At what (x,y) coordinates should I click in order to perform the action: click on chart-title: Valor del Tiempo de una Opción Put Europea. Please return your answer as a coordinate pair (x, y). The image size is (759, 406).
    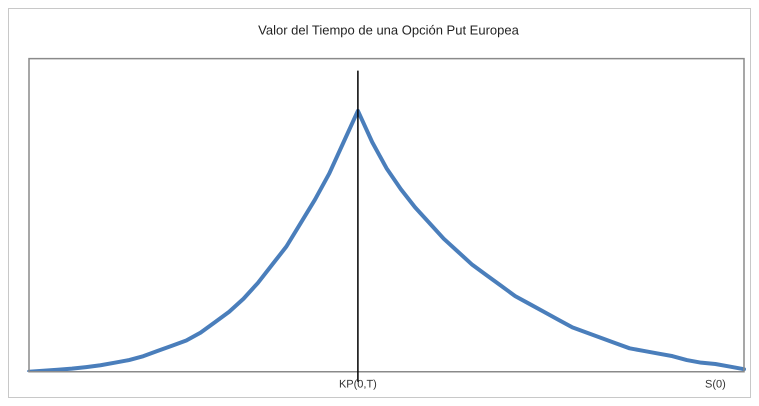
    Looking at the image, I should click on (389, 30).